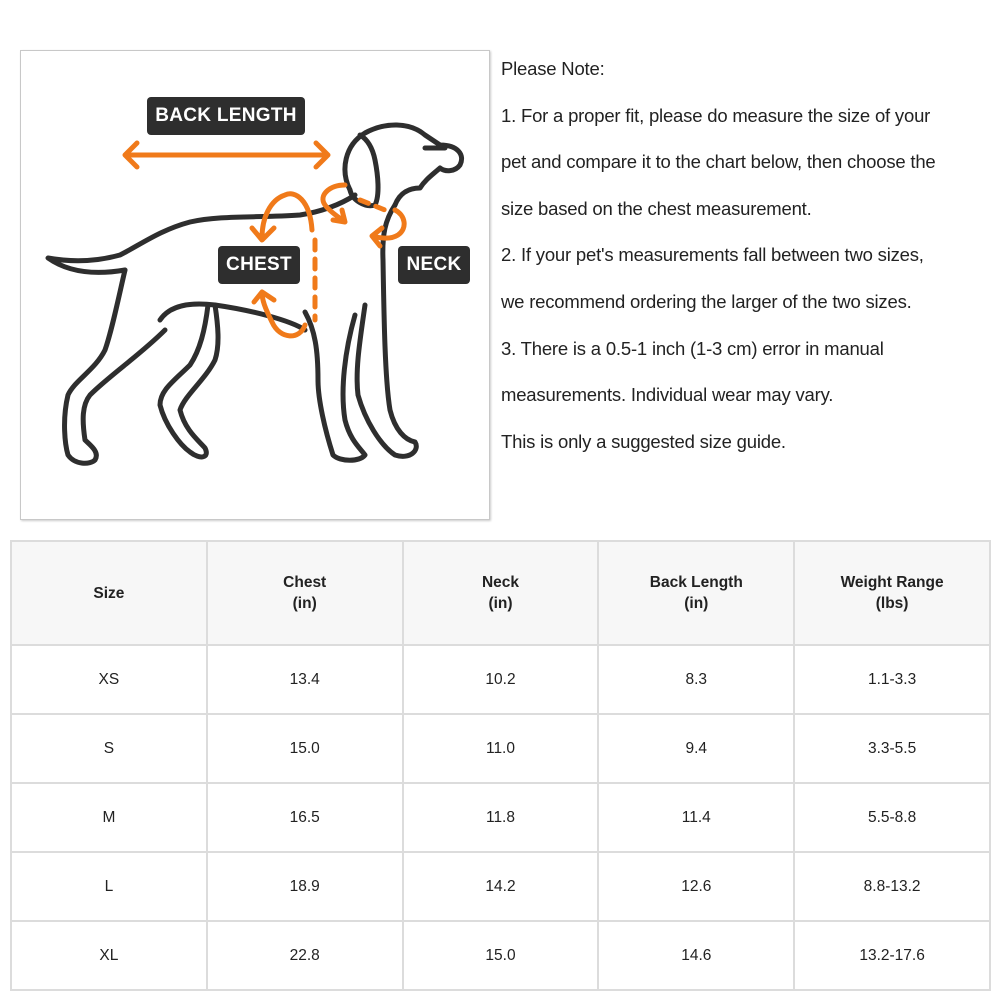  I want to click on note-line: size based on the chest measurement., so click(656, 208).